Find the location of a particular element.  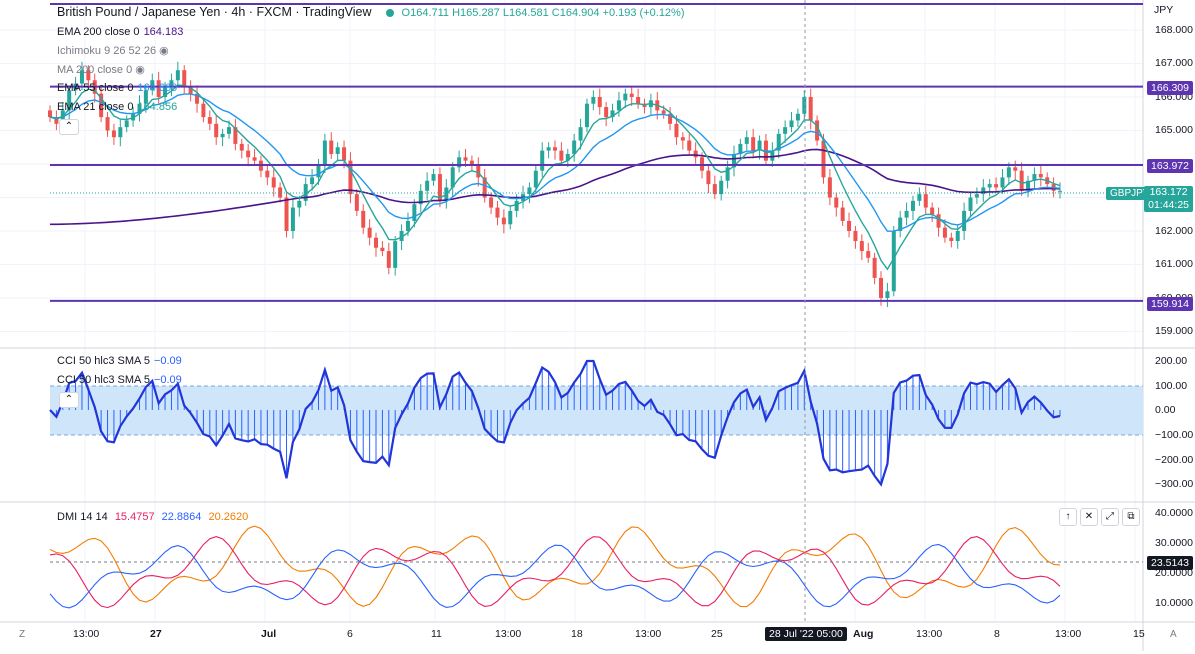

crosshair-time-label: 28 Jul '22 05:00 is located at coordinates (806, 634).